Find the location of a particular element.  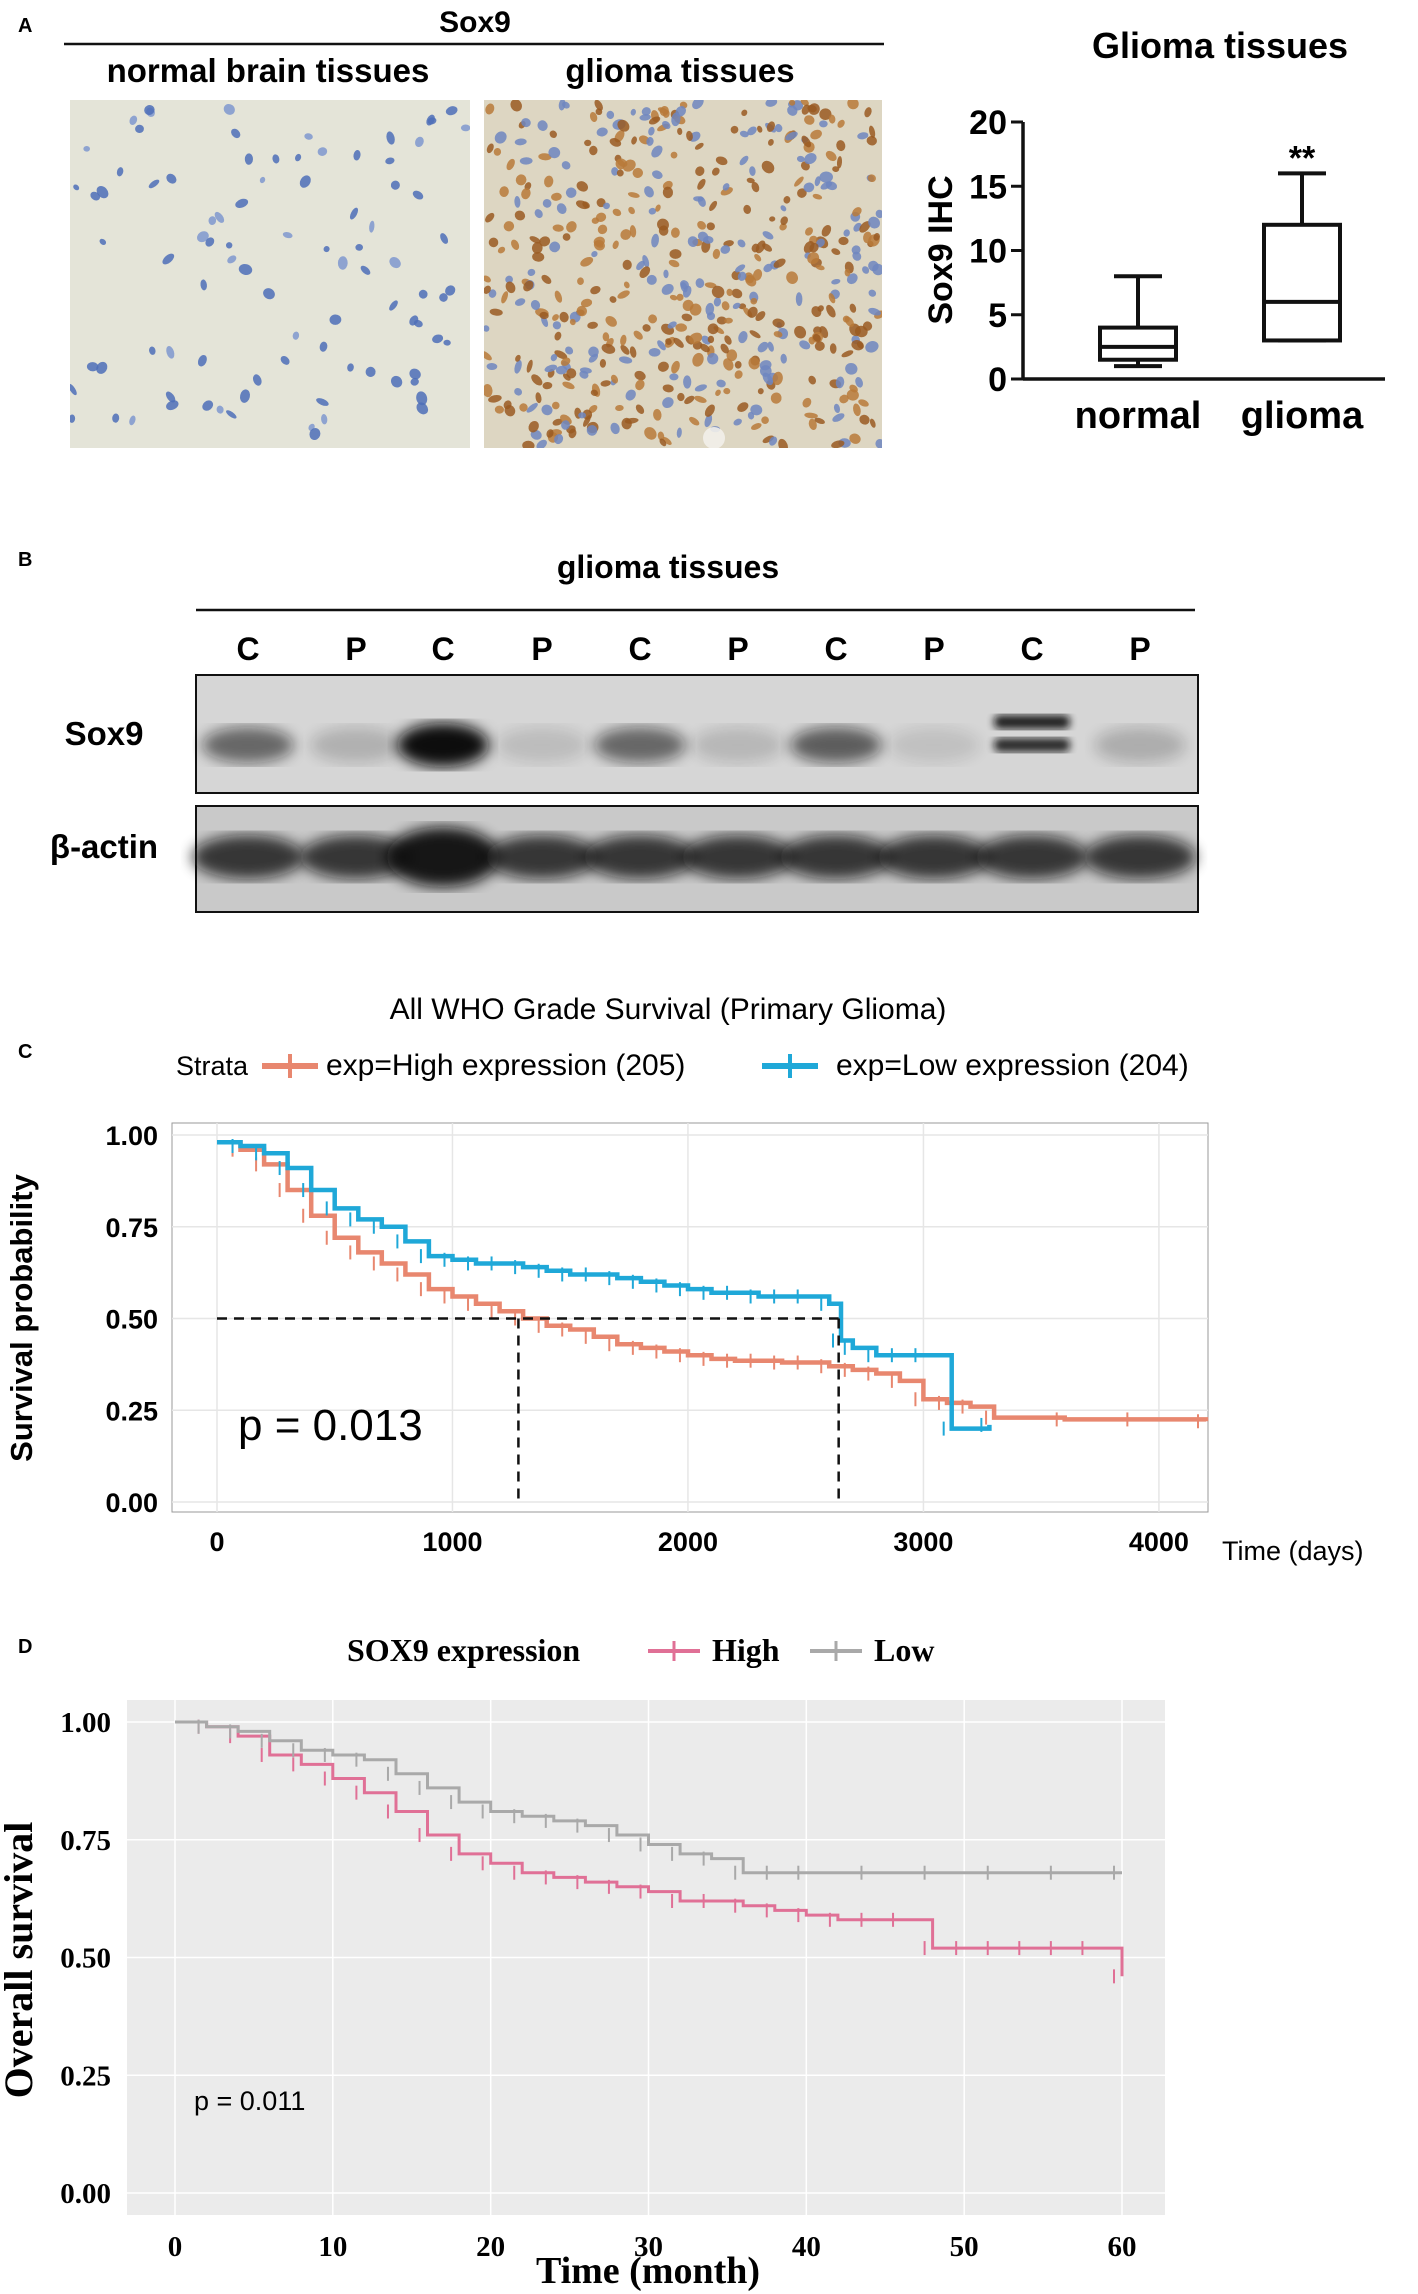

xtick-label: 3000 is located at coordinates (923, 1542).